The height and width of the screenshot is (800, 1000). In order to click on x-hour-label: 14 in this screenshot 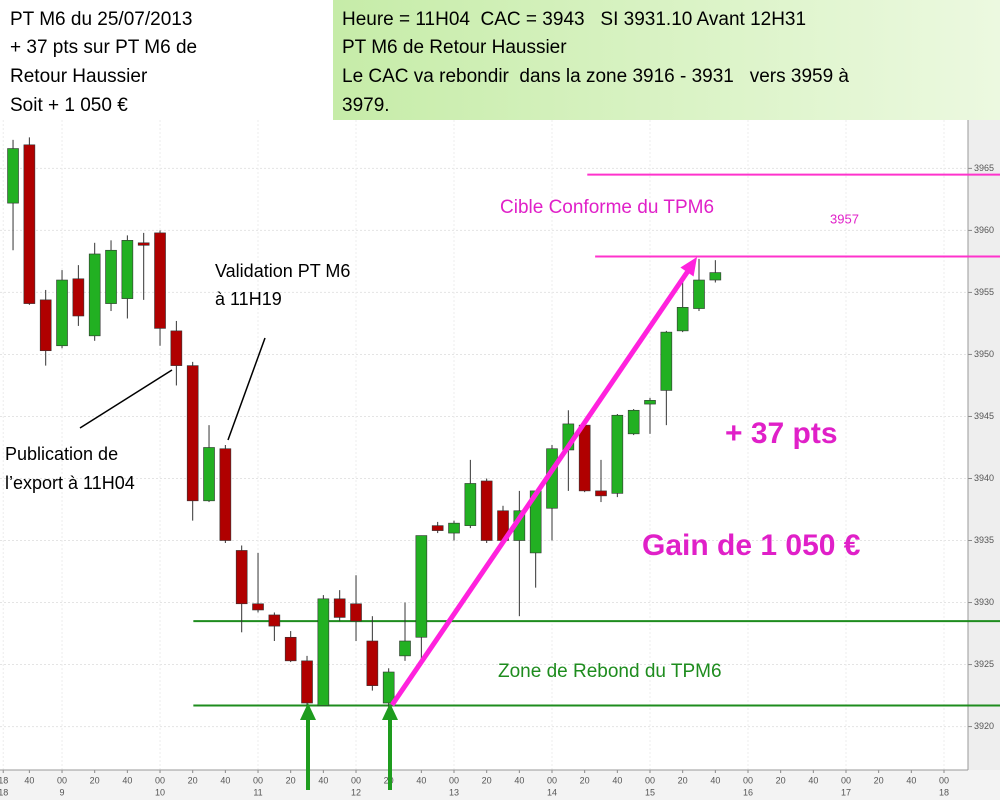, I will do `click(552, 792)`.